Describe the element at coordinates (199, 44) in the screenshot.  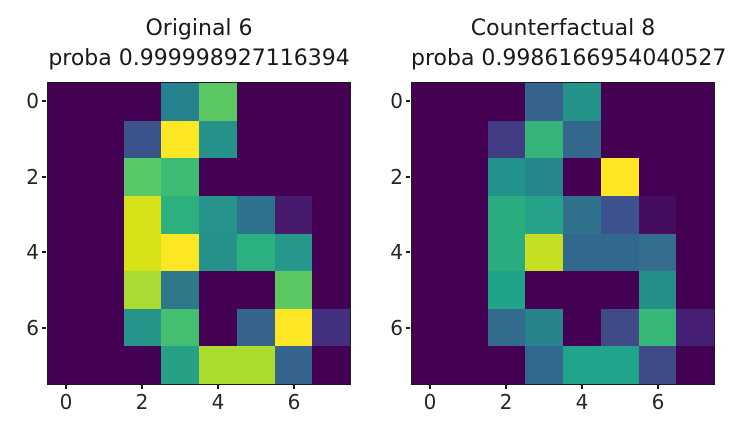
I see `panel-title-original: Original 6 proba 0.999998927116394` at that location.